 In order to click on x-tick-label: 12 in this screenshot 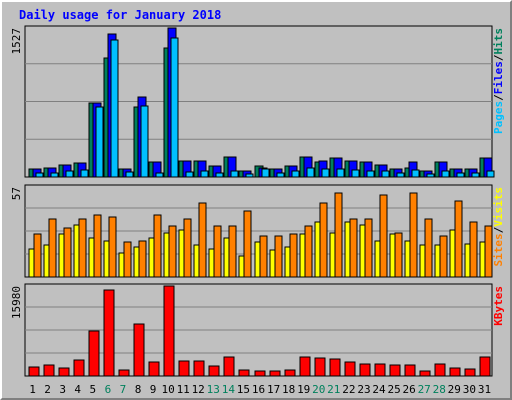, I will do `click(198, 389)`.